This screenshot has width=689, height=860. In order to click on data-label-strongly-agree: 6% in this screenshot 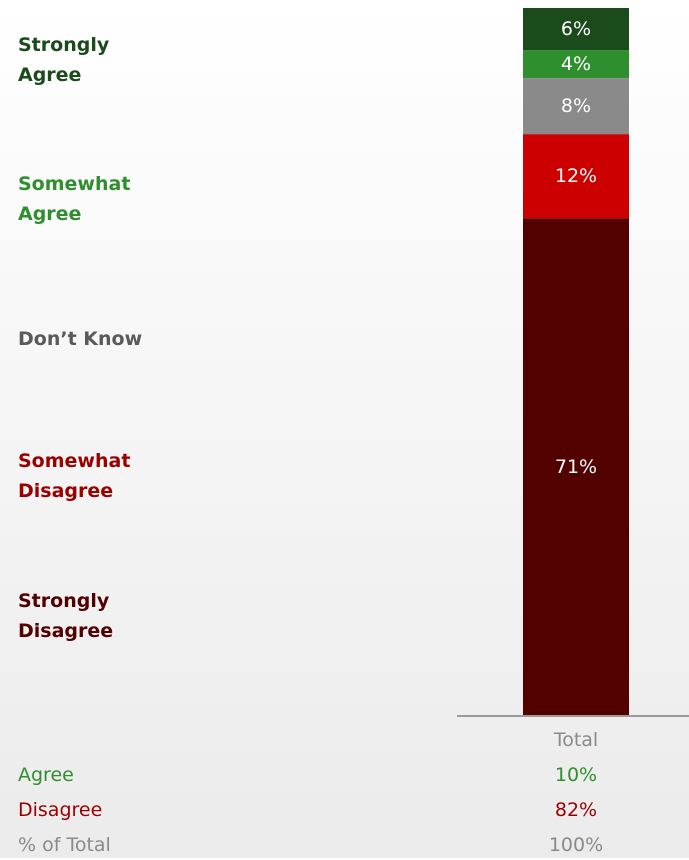, I will do `click(576, 29)`.